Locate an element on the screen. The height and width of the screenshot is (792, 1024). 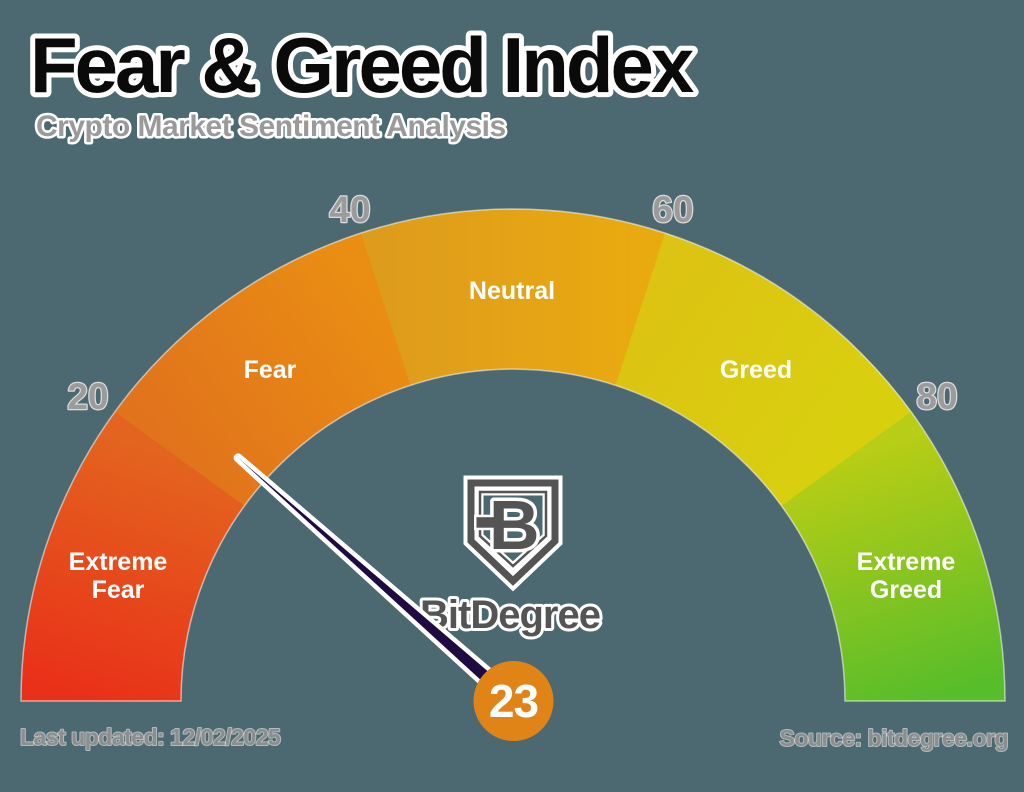
gauge-segment-fear is located at coordinates (265, 368).